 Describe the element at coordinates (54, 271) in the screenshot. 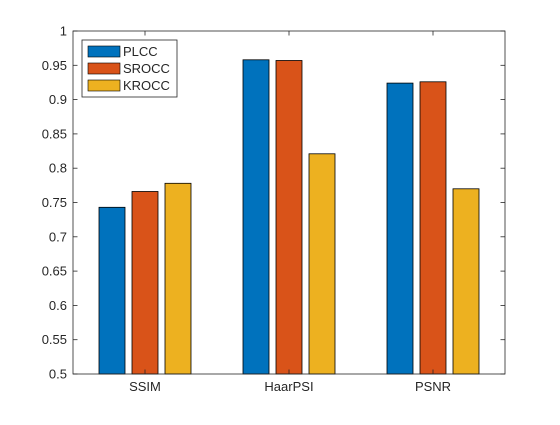

I see `y-tick-label: 0.65` at that location.